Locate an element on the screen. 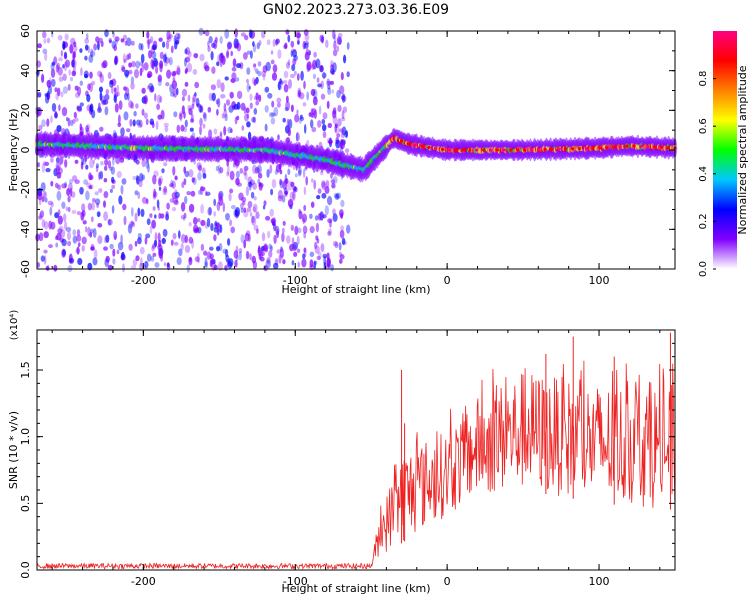  spectrogram-y-label: Frequency (Hz) is located at coordinates (13, 150).